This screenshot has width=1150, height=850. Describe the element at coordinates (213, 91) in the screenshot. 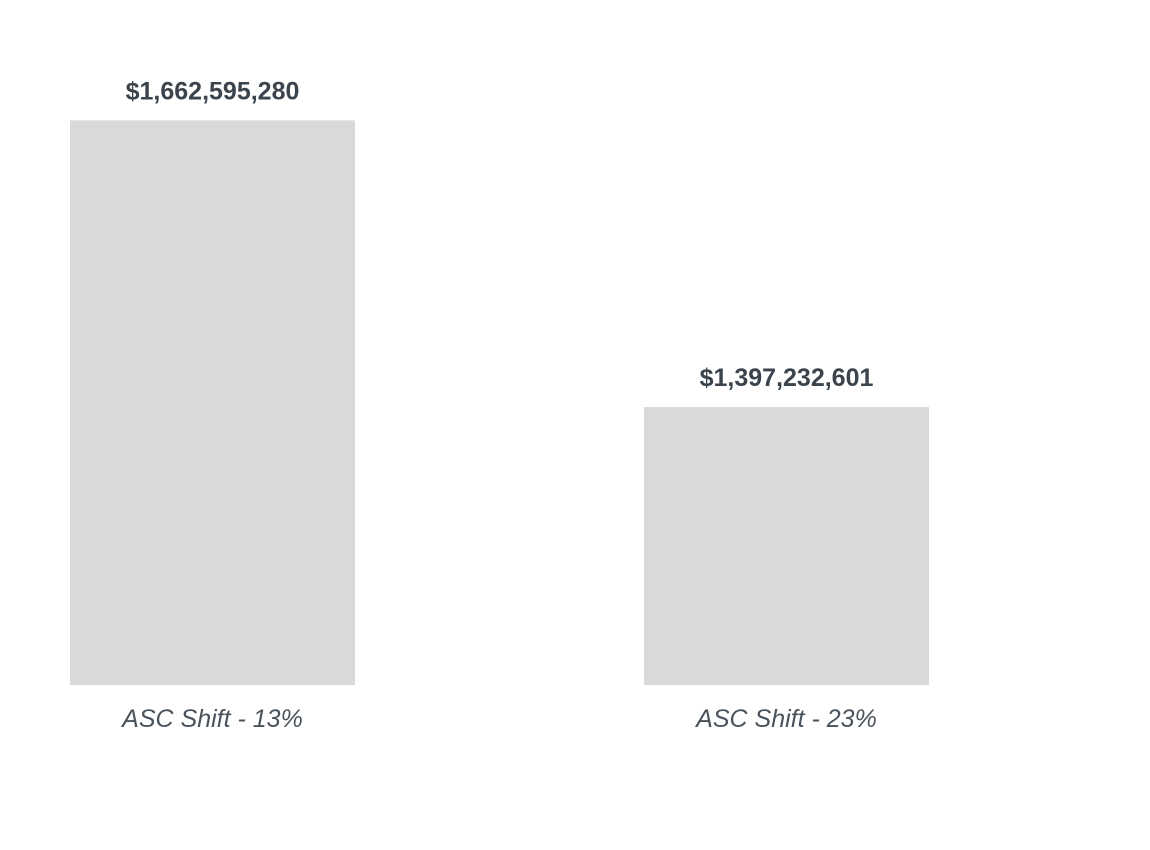

I see `bar-value-label-1: $1,662,595,280` at that location.